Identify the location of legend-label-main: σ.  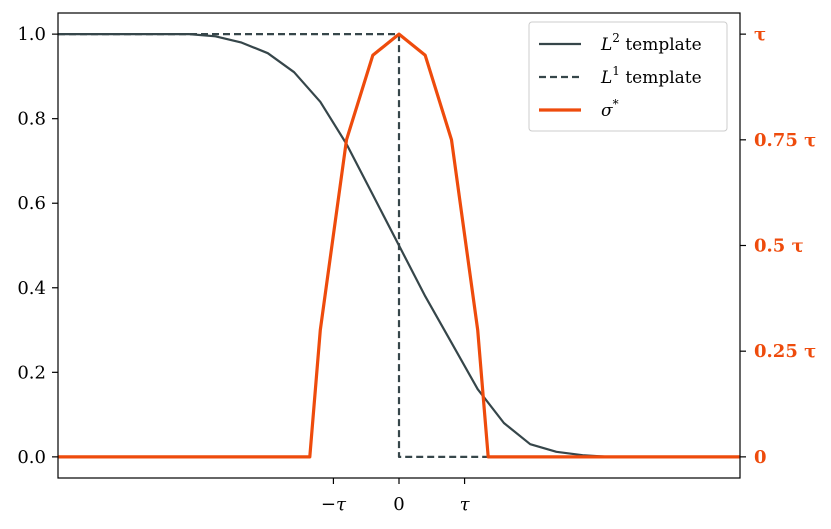
(607, 111).